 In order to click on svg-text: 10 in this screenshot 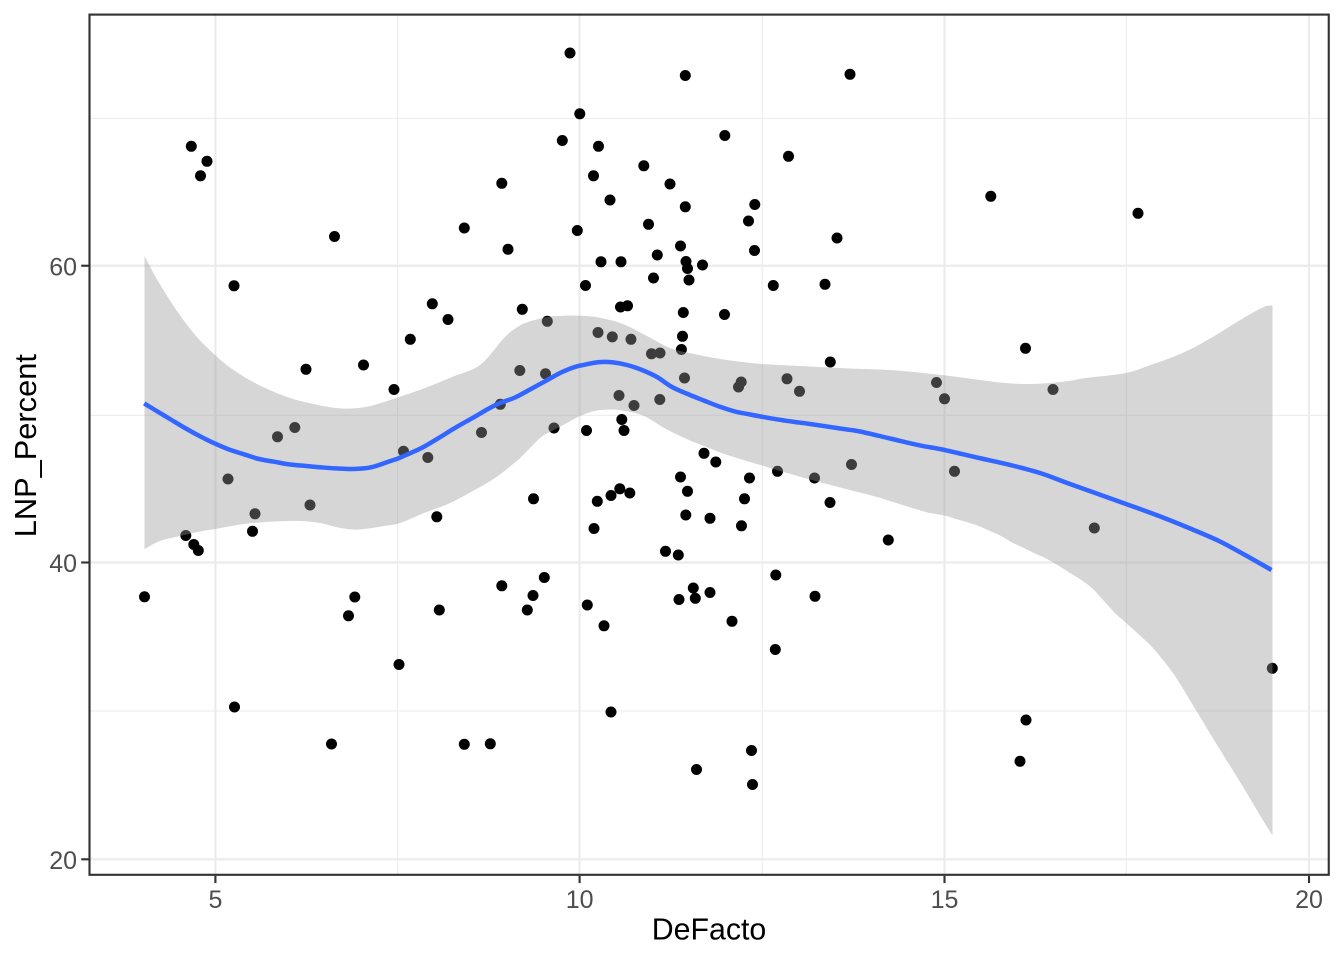, I will do `click(580, 900)`.